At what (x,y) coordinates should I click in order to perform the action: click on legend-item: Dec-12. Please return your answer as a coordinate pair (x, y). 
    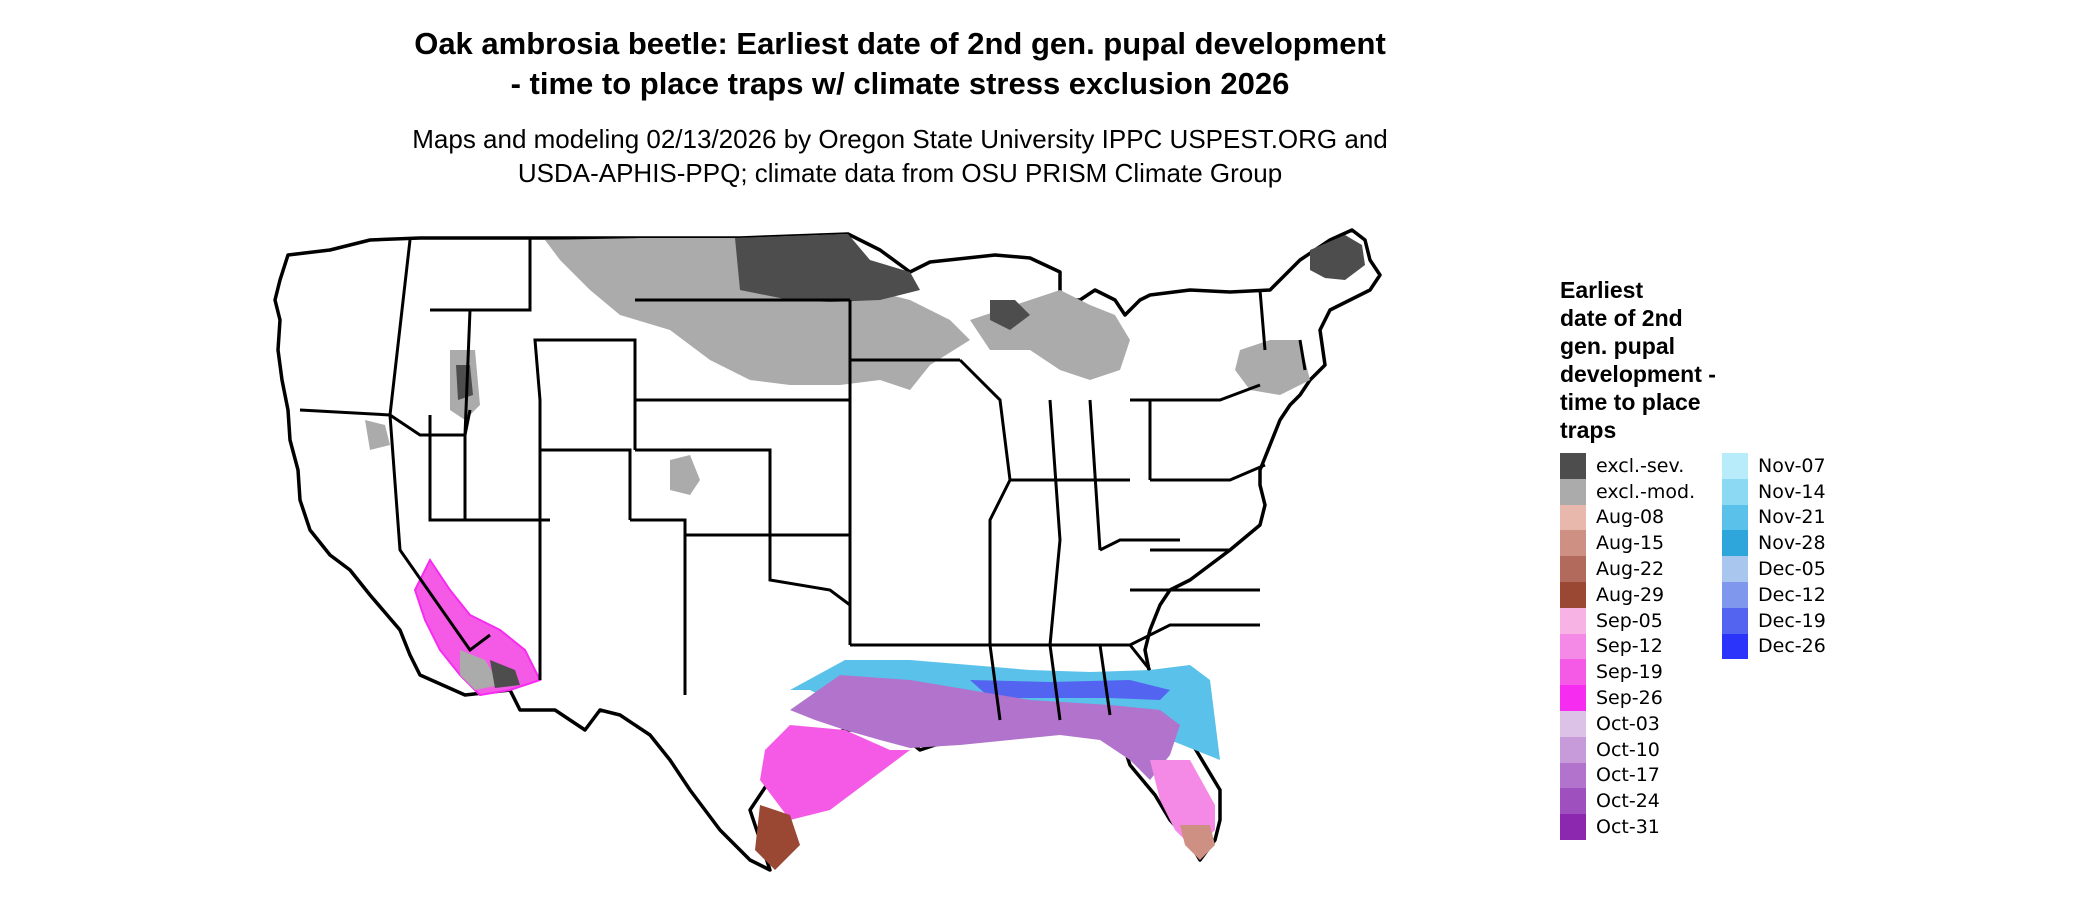
    Looking at the image, I should click on (1774, 594).